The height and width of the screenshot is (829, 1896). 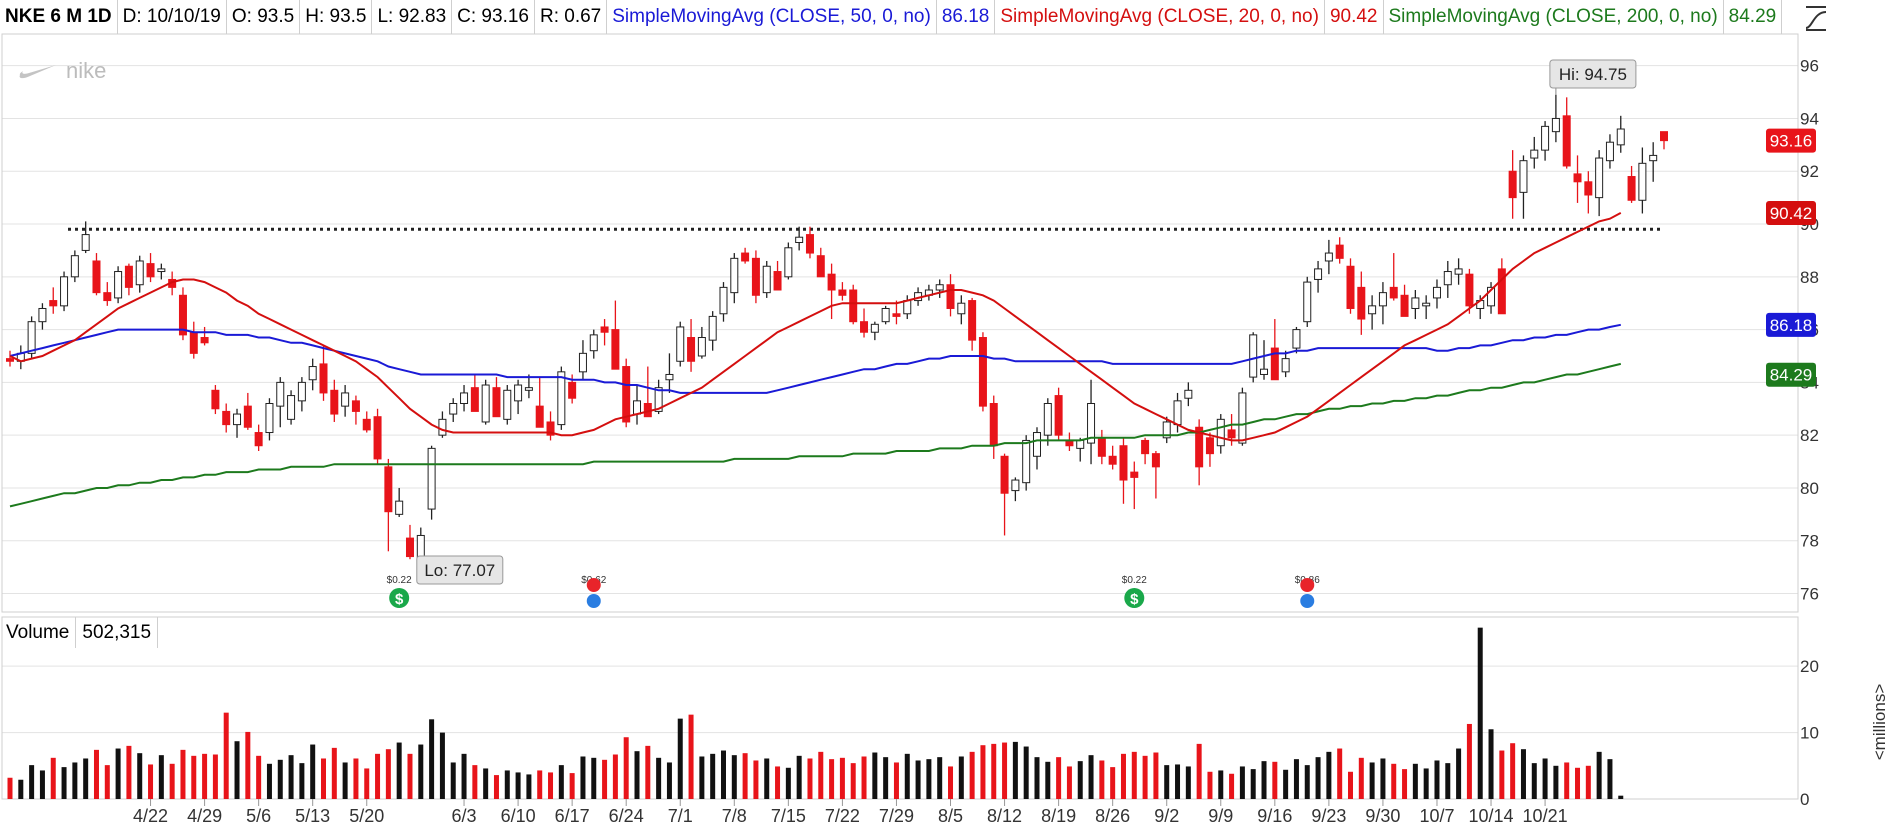 I want to click on date-tick-label: 7/1, so click(x=680, y=816).